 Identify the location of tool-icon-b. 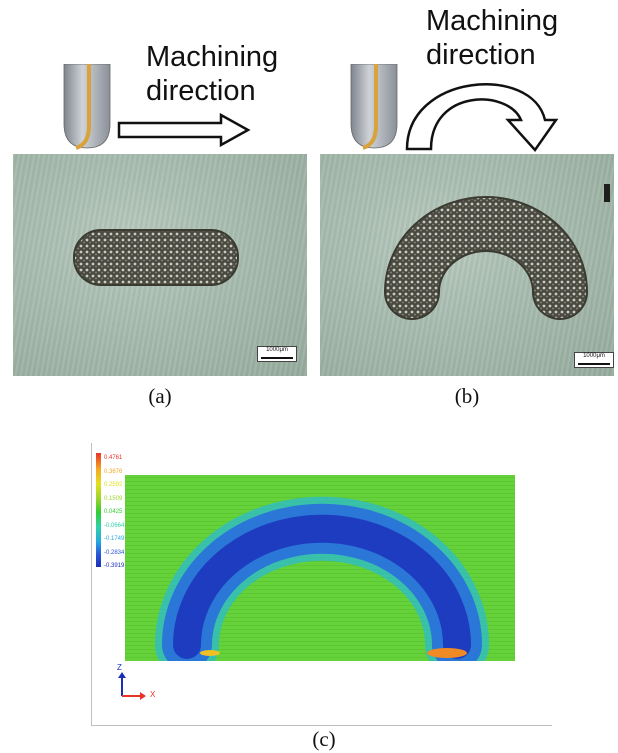
(374, 106).